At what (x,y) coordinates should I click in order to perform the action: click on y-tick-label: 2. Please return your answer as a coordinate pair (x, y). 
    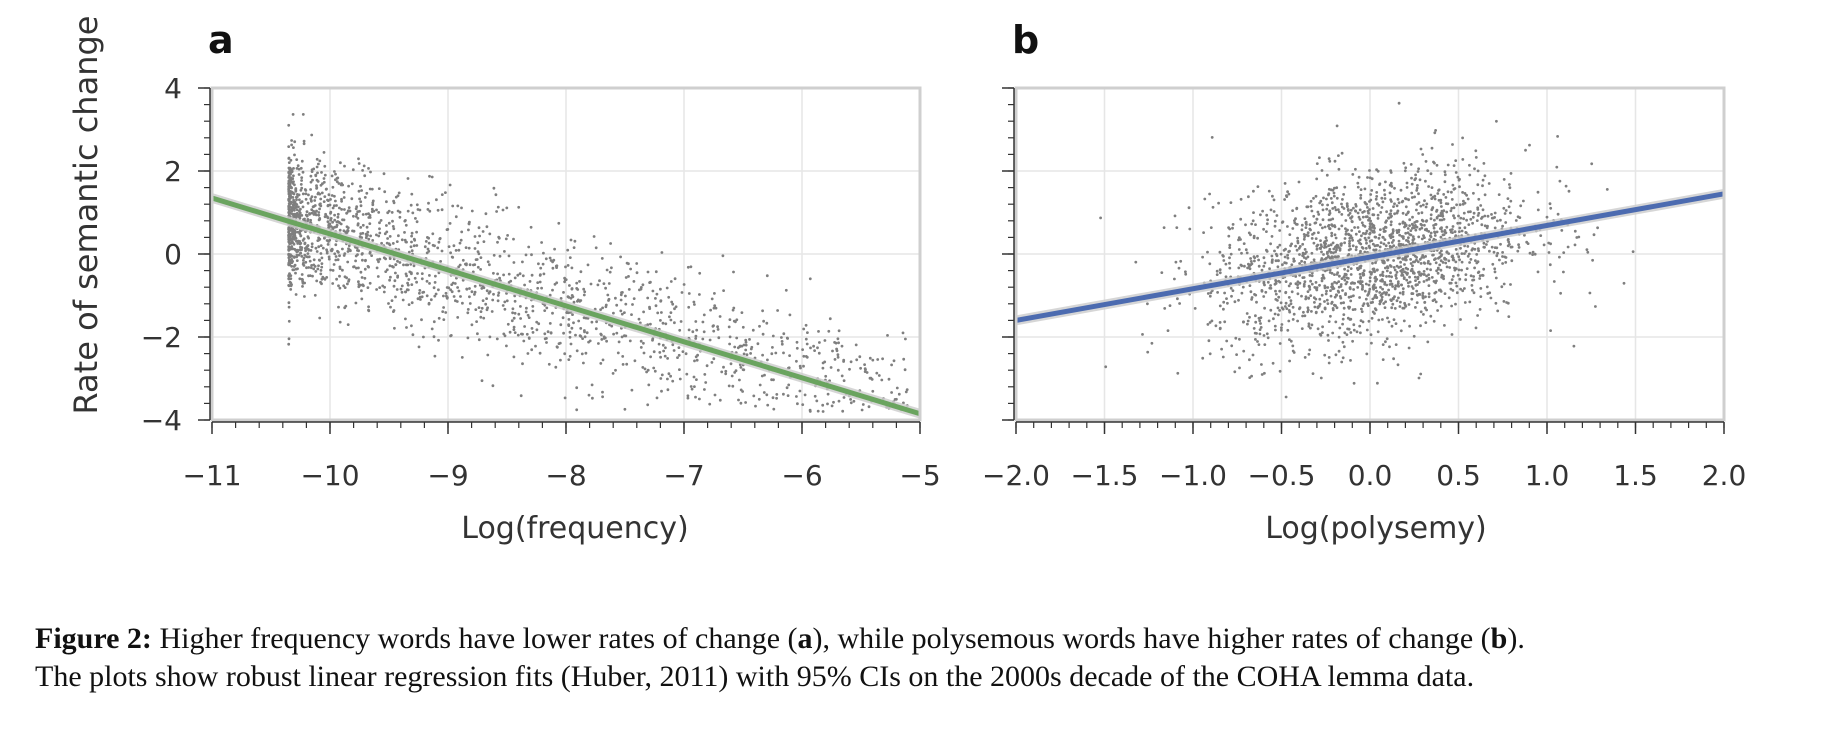
    Looking at the image, I should click on (173, 171).